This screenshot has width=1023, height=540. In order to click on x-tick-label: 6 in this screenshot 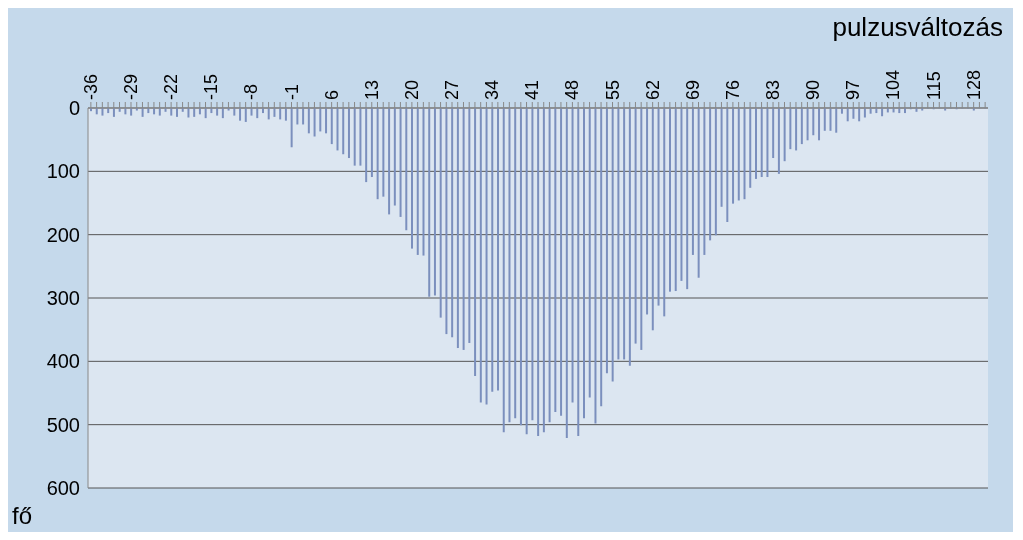, I will do `click(331, 94)`.